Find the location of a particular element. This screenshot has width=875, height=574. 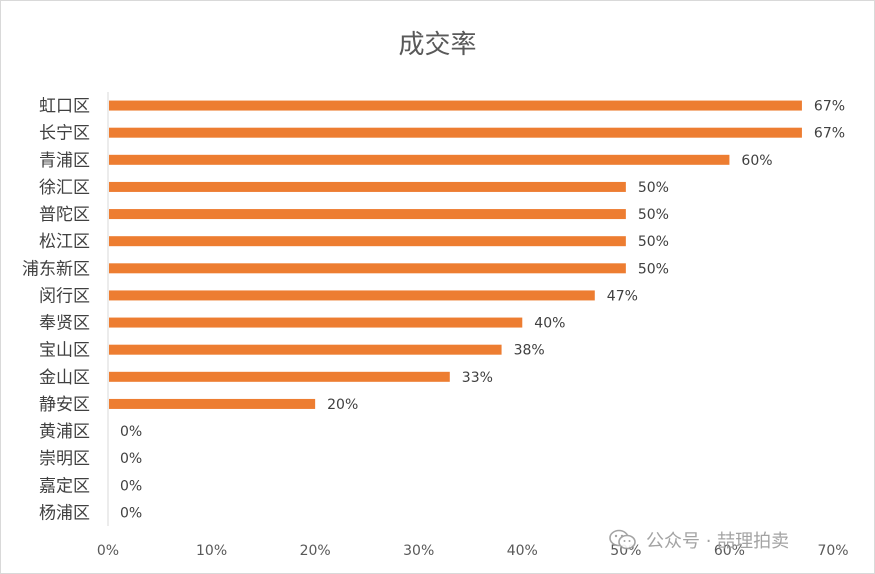

x-tick-label: 10% is located at coordinates (211, 551).